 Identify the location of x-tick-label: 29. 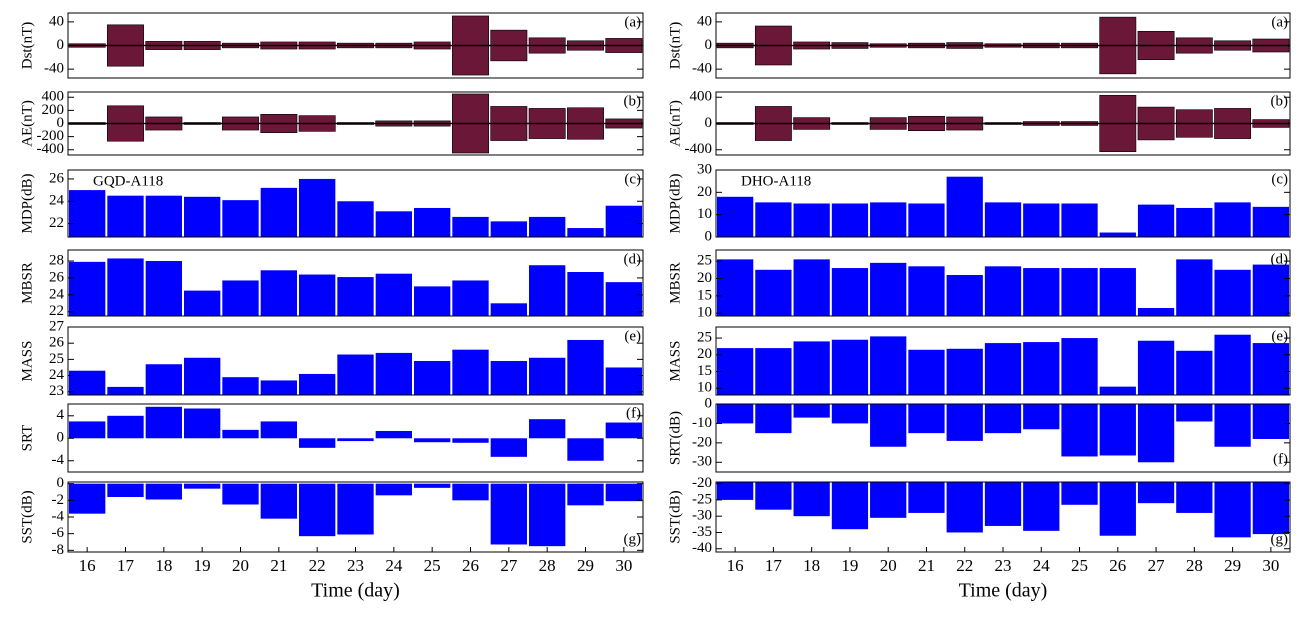
(1232, 565).